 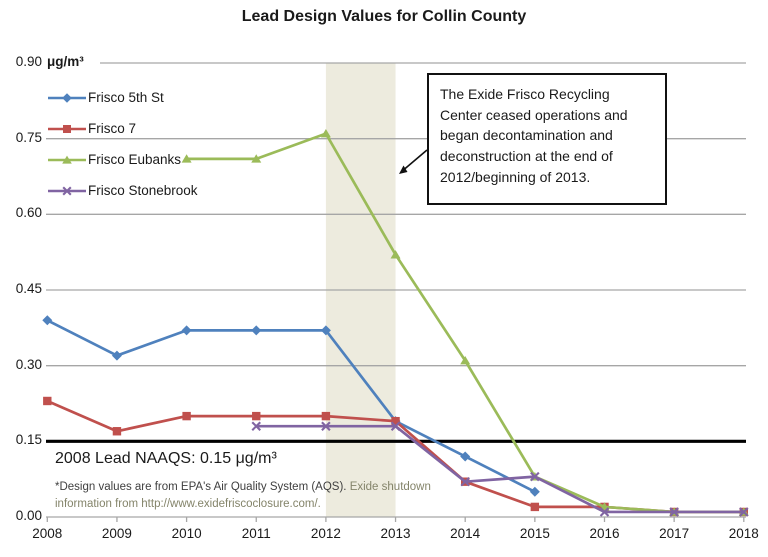 I want to click on arrow-shaft, so click(x=415, y=160).